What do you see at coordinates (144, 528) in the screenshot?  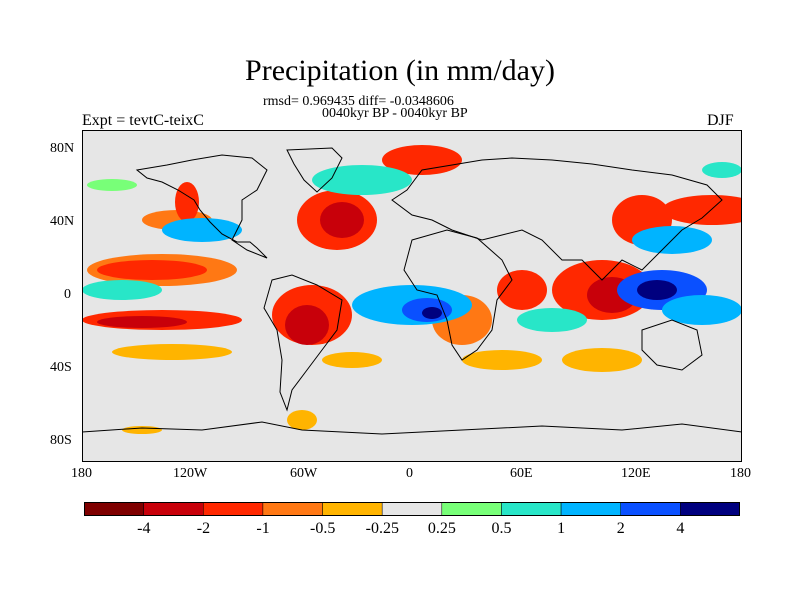 I see `colorbar-label: -4` at bounding box center [144, 528].